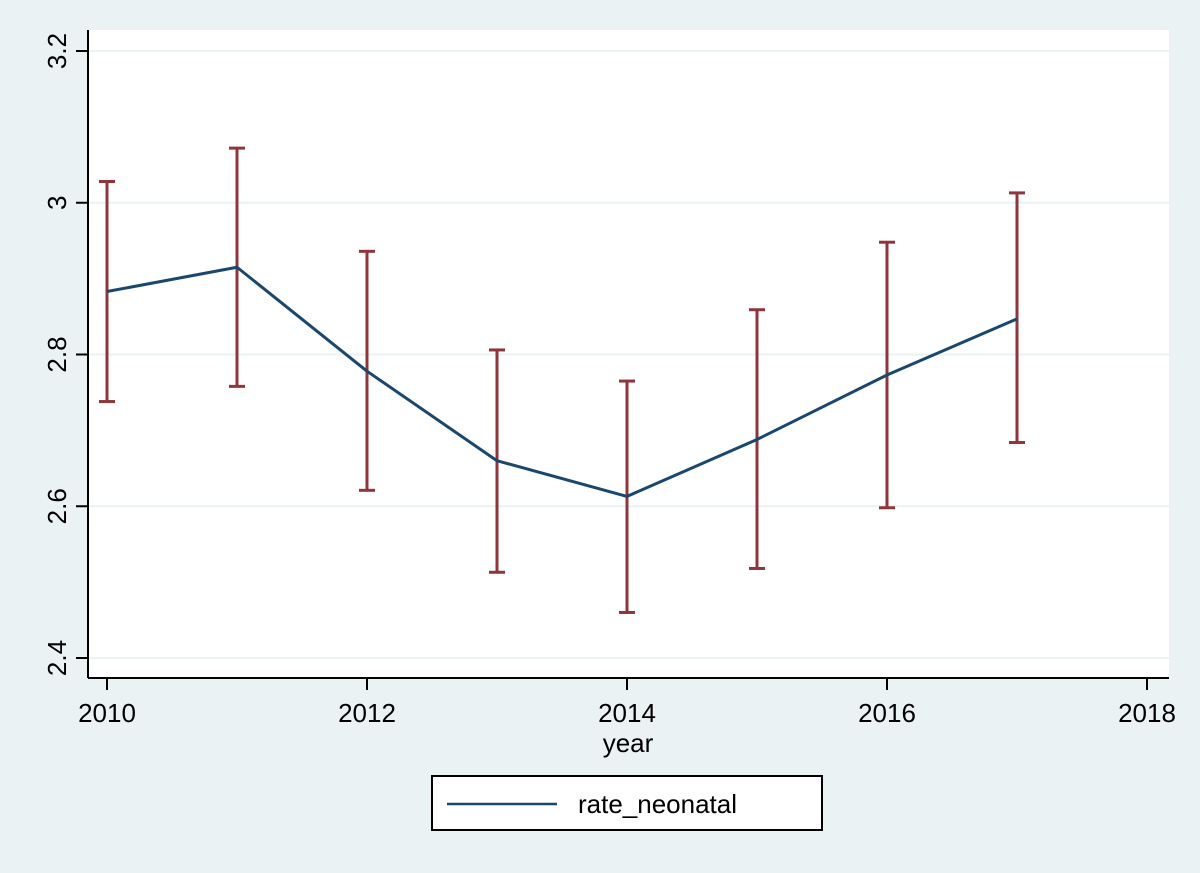 The image size is (1200, 873). Describe the element at coordinates (628, 743) in the screenshot. I see `x-axis-title: year` at that location.